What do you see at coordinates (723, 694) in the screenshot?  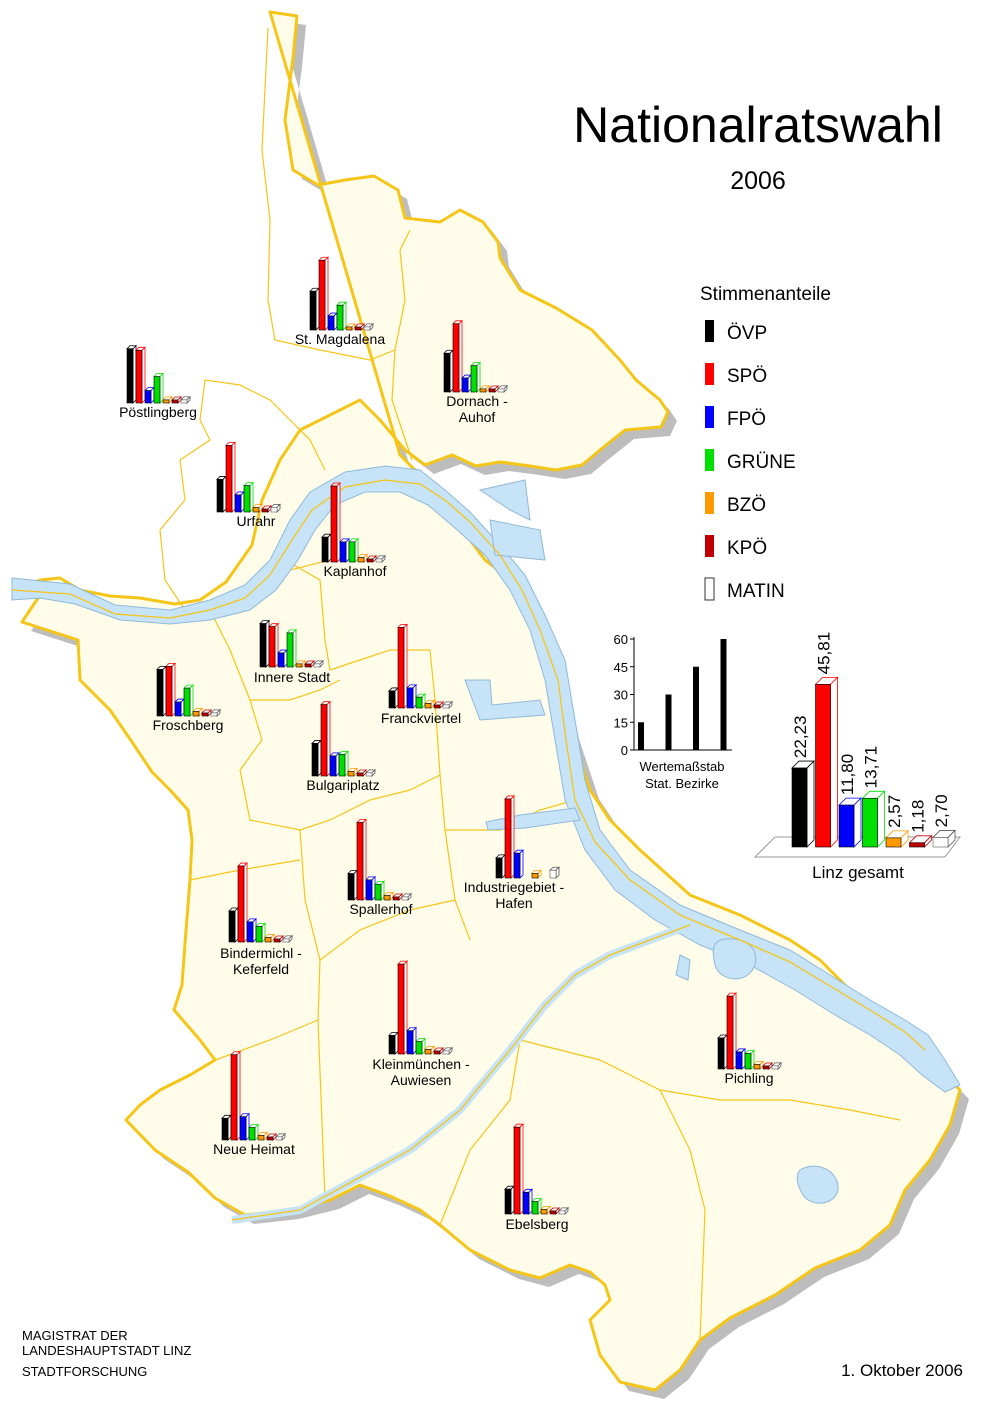 I see `scale-bar` at bounding box center [723, 694].